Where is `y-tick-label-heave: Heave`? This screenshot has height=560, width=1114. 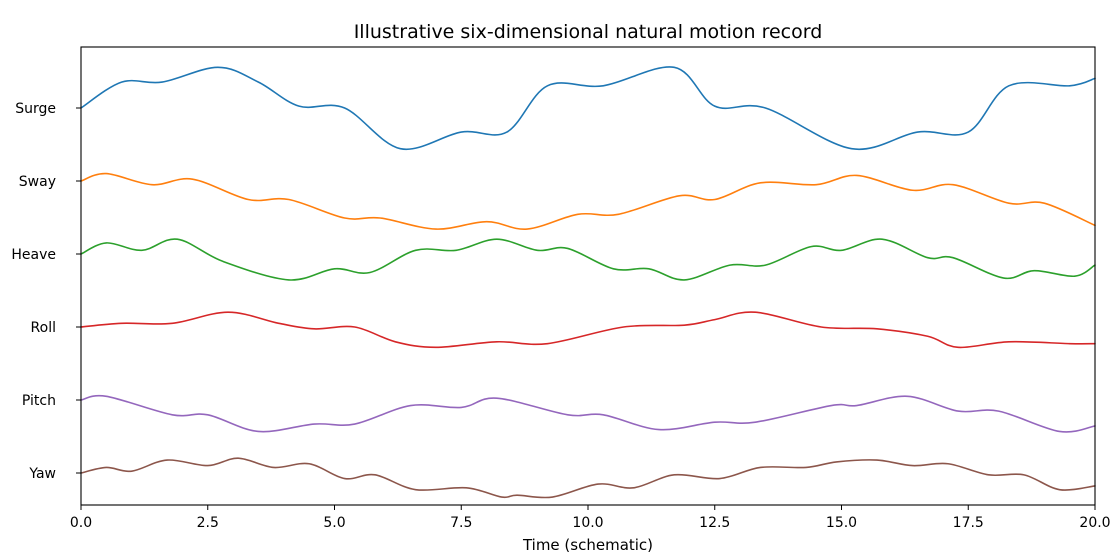 y-tick-label-heave: Heave is located at coordinates (33, 255).